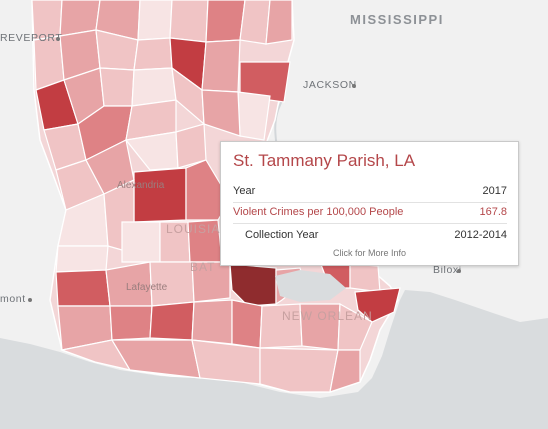  I want to click on tooltip-row-year: Year 2017, so click(370, 192).